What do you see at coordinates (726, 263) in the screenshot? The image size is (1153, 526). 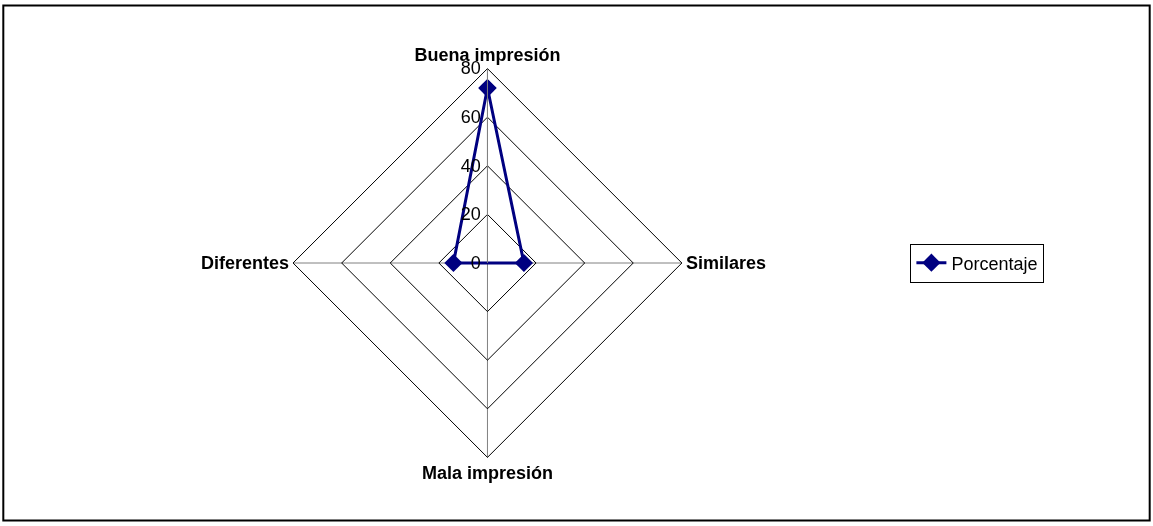 I see `spoke-label: Similares` at bounding box center [726, 263].